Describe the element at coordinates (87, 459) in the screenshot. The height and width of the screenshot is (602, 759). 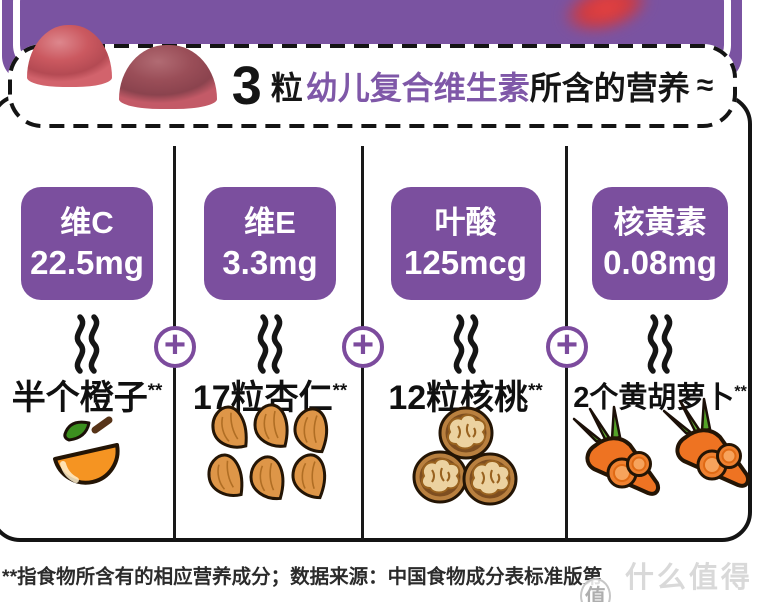
I see `half-orange-icon` at that location.